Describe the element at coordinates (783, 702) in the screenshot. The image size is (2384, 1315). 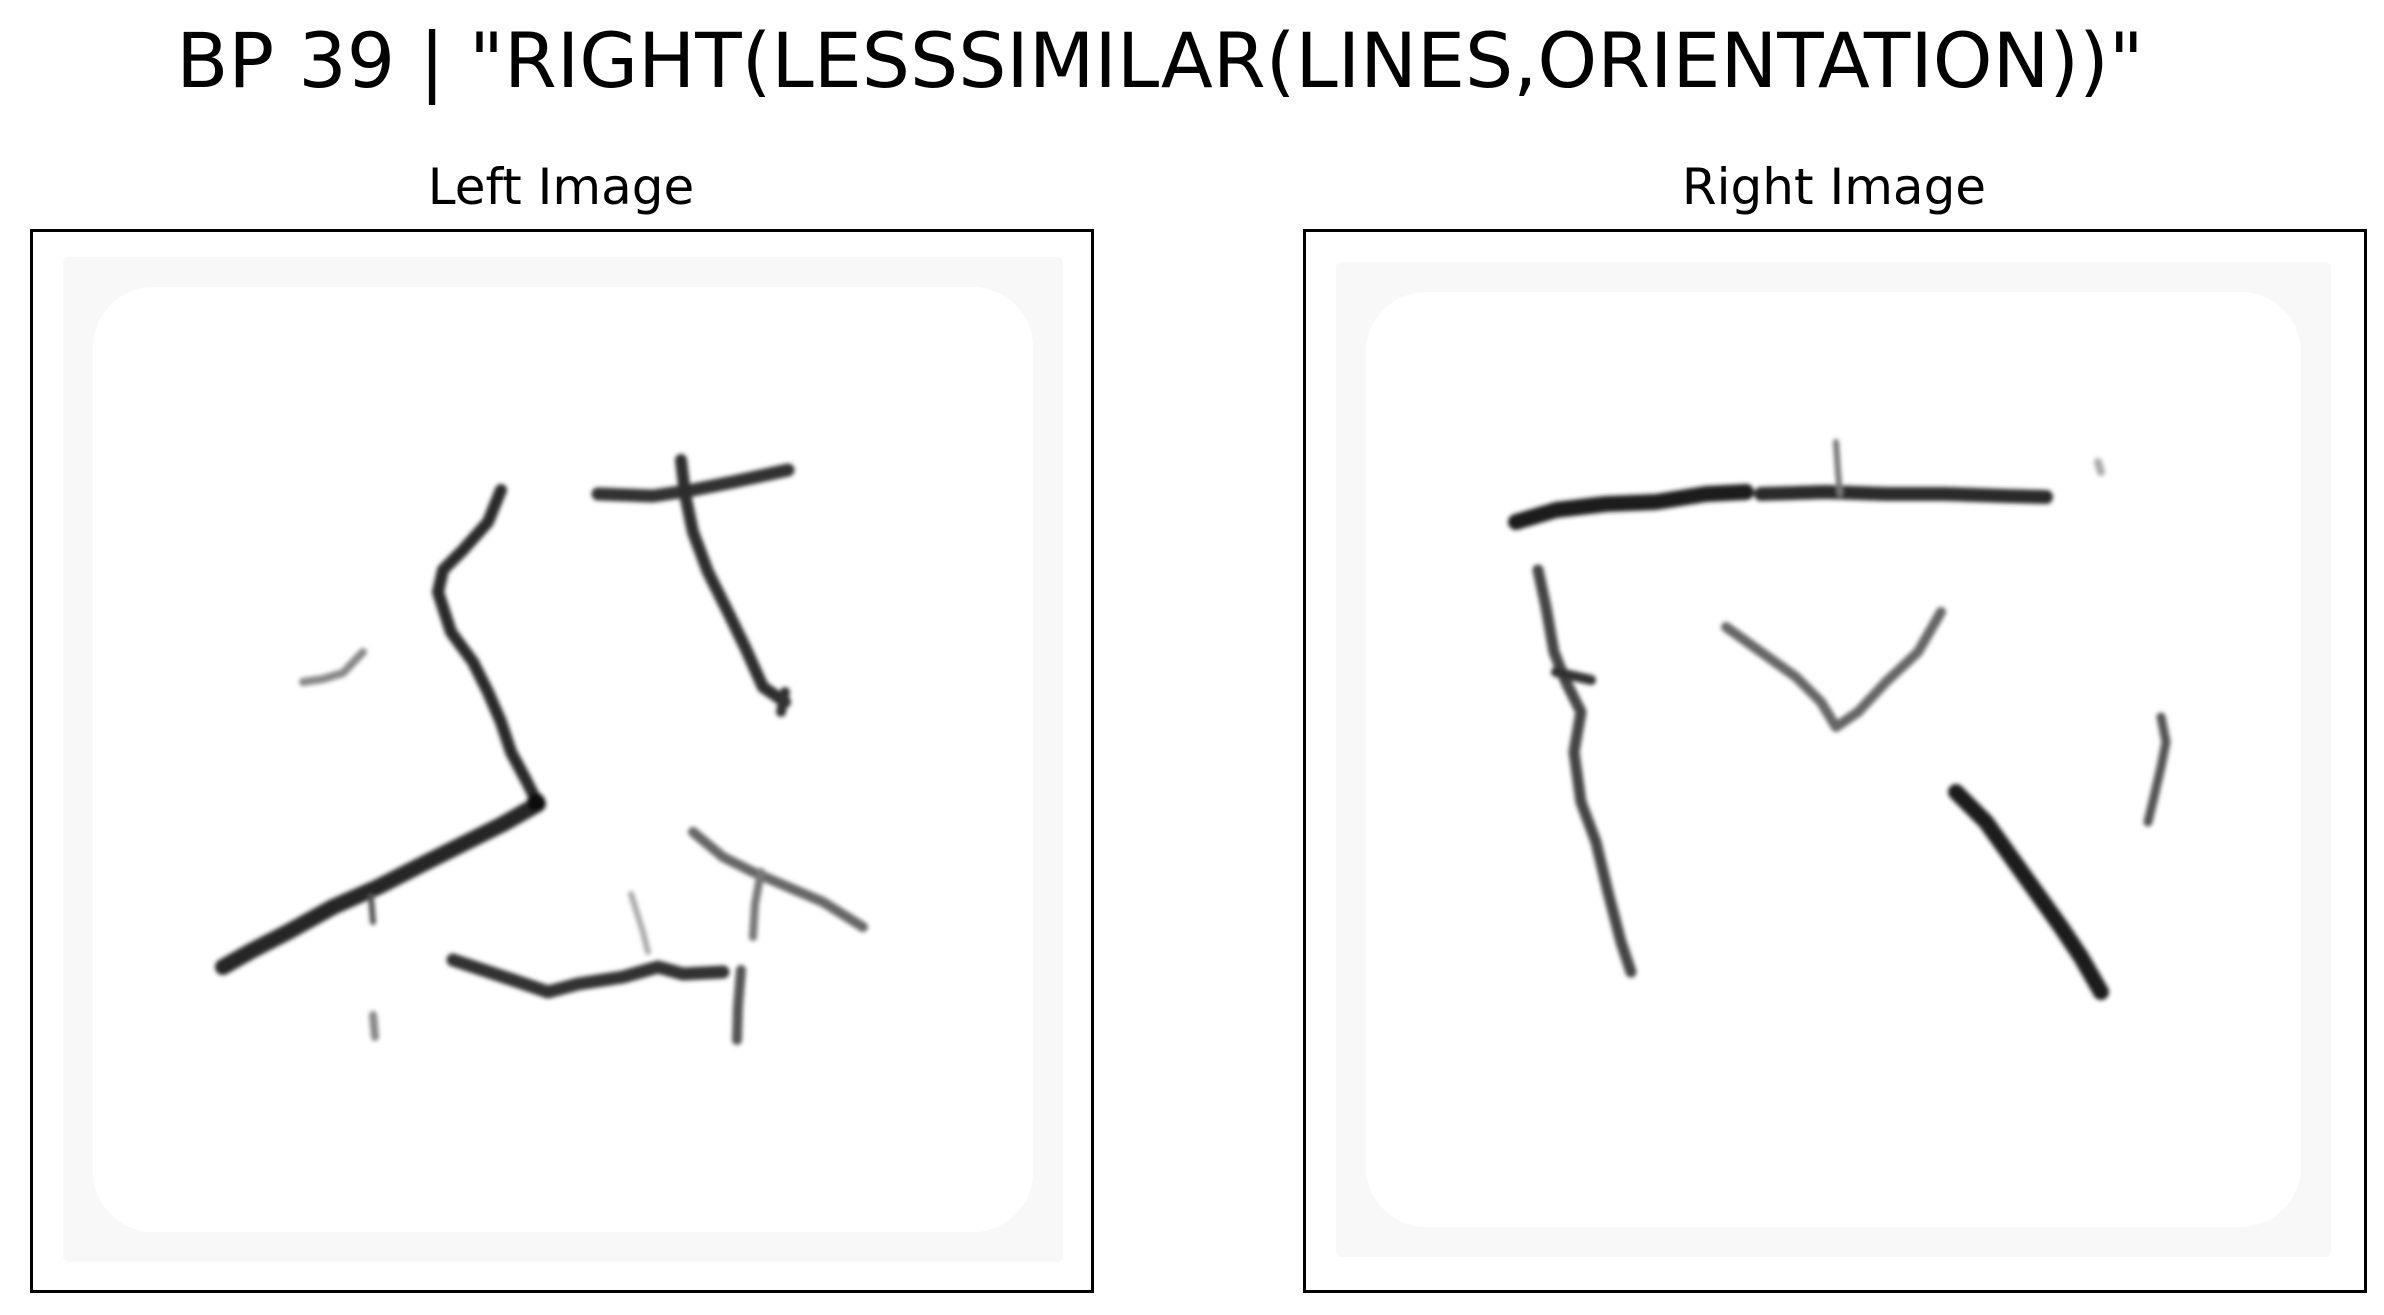
I see `left-stroke-small-end` at that location.